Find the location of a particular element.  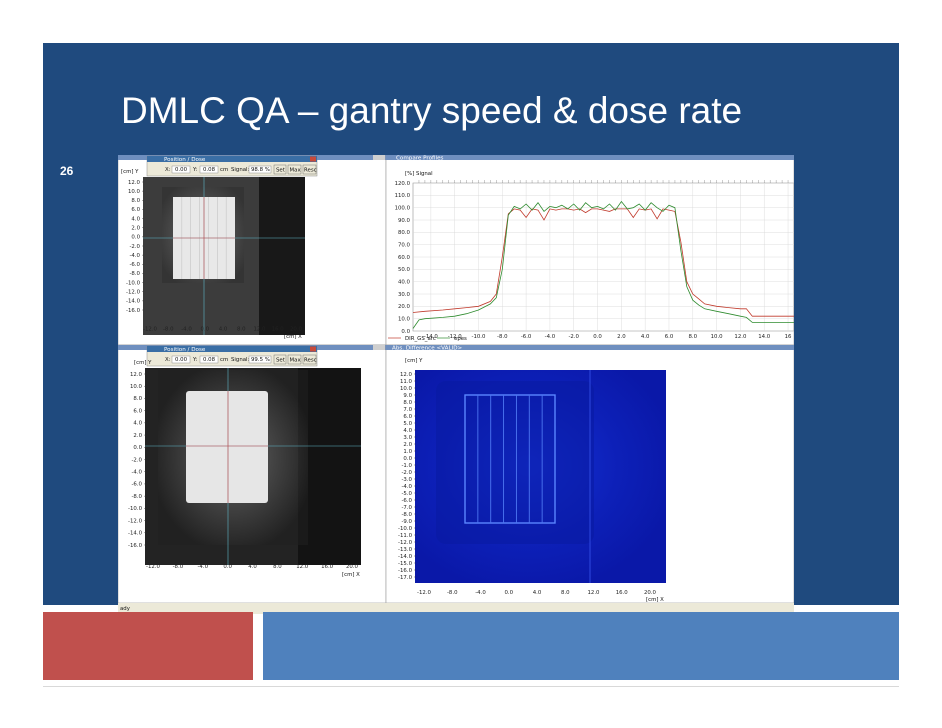

signal-label: Signal: is located at coordinates (240, 170).